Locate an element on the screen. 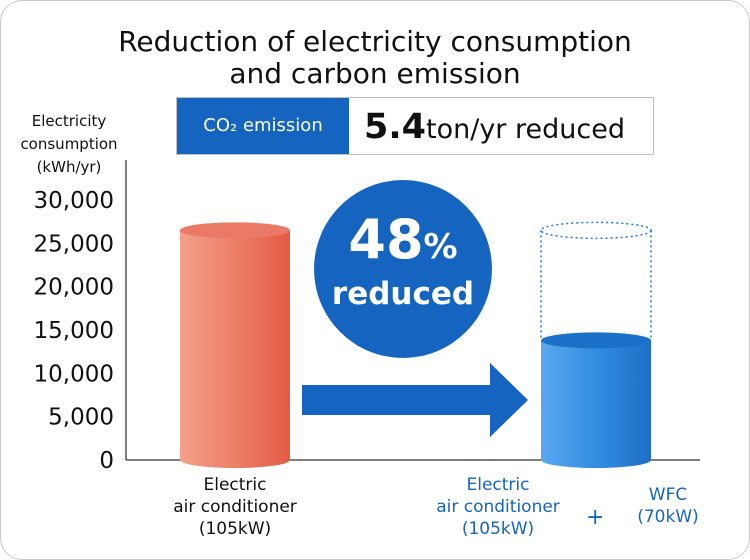 Image resolution: width=750 pixels, height=560 pixels. bar-electric-air-conditioner-plus-wfc is located at coordinates (596, 400).